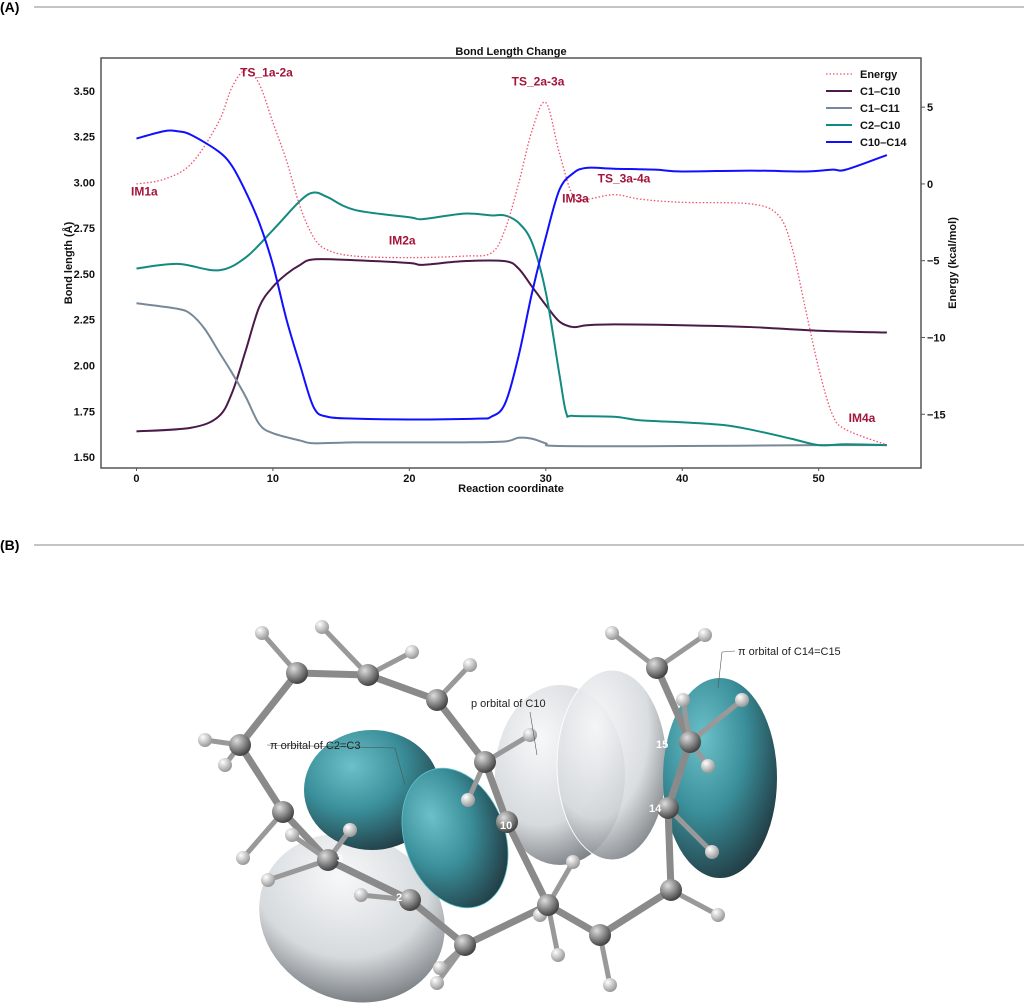 The image size is (1024, 1006). I want to click on annotation-label: IM2a, so click(402, 241).